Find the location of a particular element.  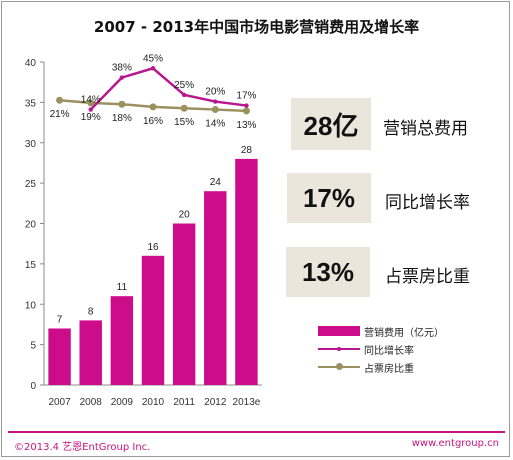

kpi-value-total-cost: 28亿 is located at coordinates (331, 124).